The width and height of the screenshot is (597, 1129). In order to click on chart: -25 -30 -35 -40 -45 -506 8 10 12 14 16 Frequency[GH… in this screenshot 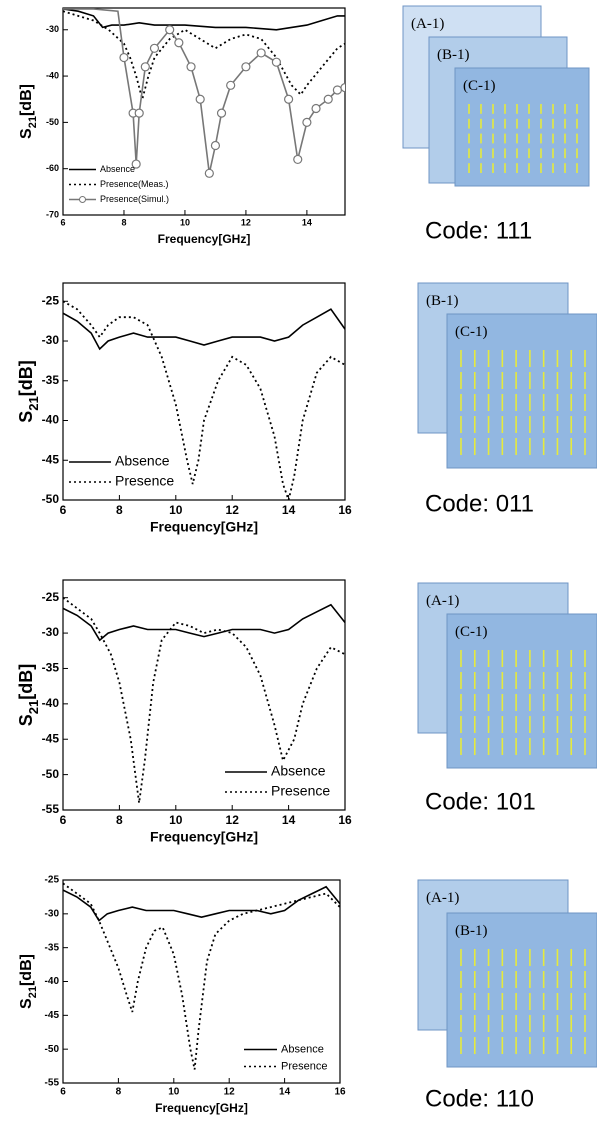, I will do `click(184, 408)`.